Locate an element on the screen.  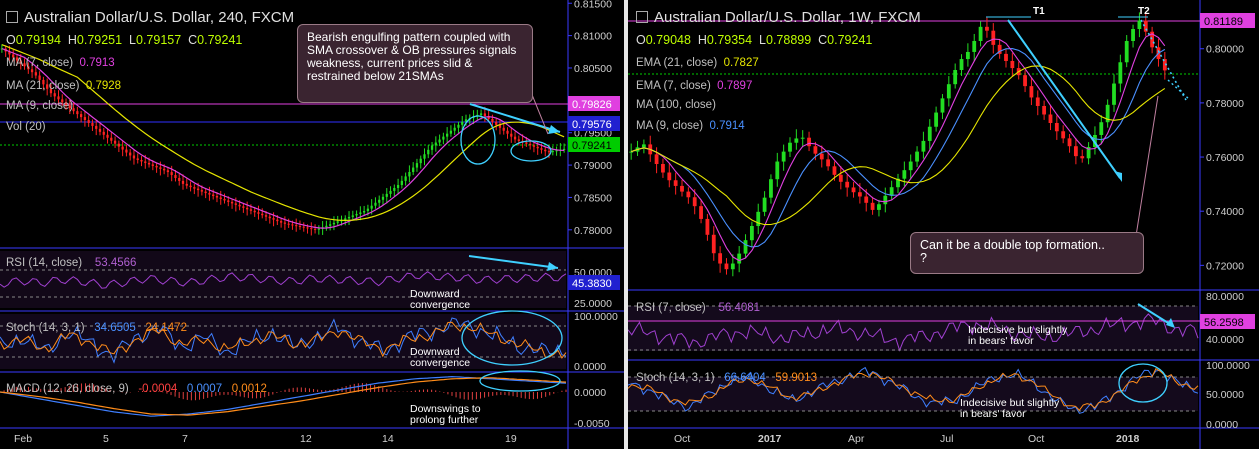
price-tick-label: 0.81000 is located at coordinates (593, 37).